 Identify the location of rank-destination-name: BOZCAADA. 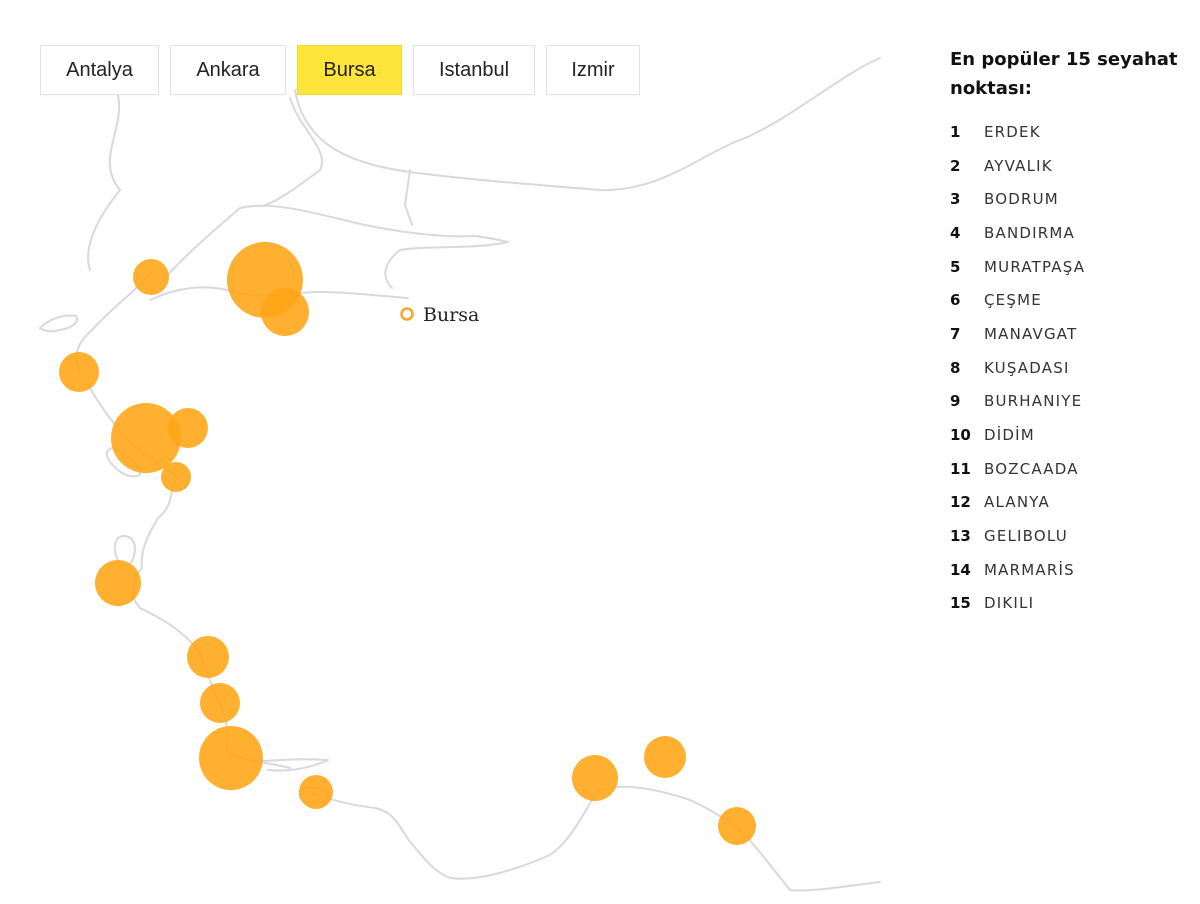
(1031, 468).